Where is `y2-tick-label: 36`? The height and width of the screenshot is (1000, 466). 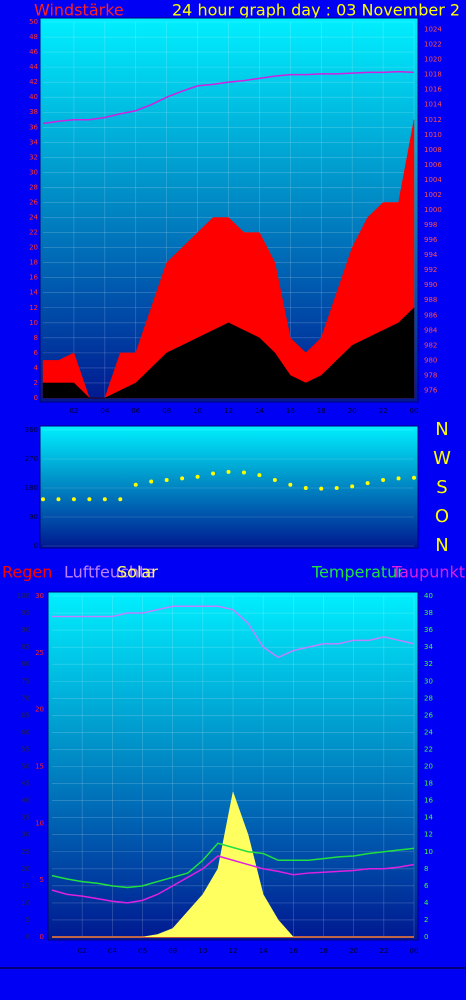 y2-tick-label: 36 is located at coordinates (428, 630).